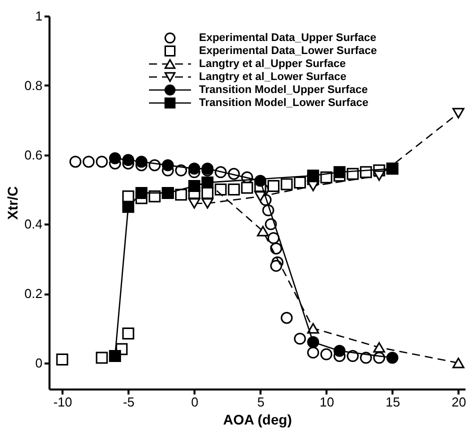  Describe the element at coordinates (33, 154) in the screenshot. I see `y-tick-label: 0.6` at that location.